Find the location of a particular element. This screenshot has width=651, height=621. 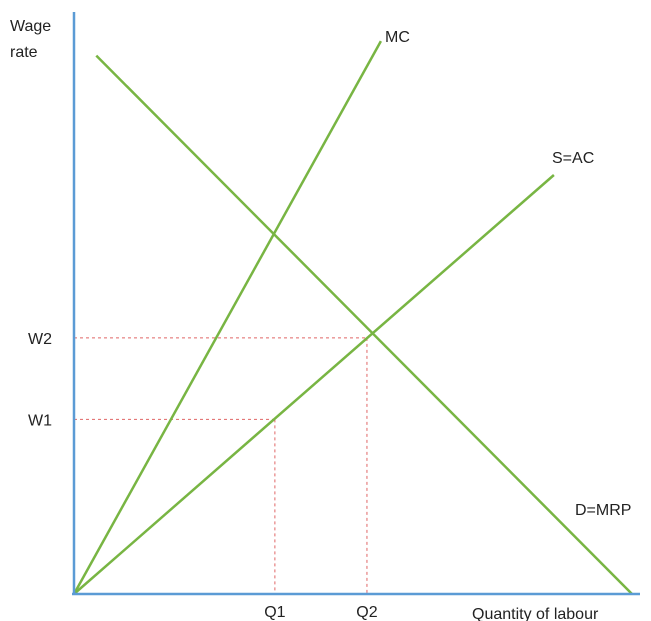

y-tick-label-w1: W1 is located at coordinates (40, 420).